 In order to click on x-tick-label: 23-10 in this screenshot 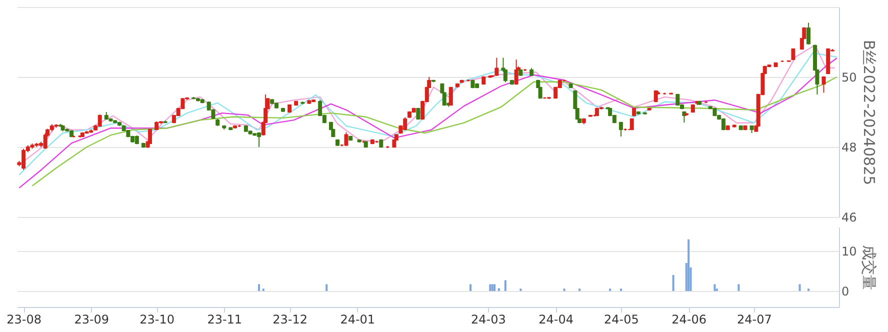, I will do `click(157, 319)`.